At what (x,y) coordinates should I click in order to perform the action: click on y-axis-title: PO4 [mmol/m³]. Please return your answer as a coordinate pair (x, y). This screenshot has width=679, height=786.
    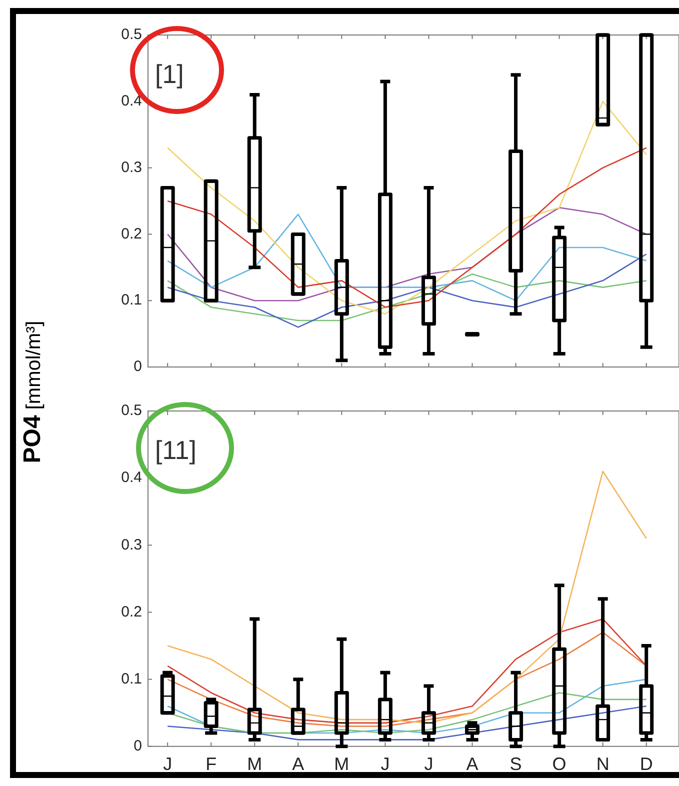
    Looking at the image, I should click on (32, 392).